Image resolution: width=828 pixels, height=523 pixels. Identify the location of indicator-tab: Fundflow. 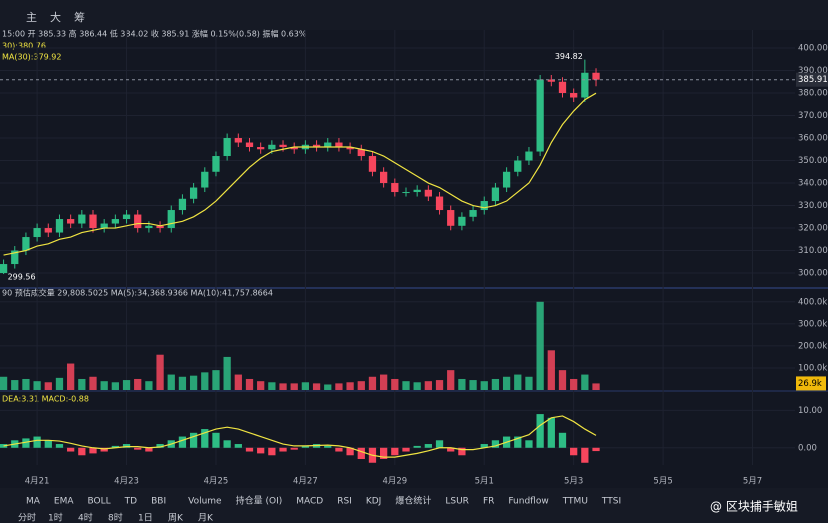
(528, 502).